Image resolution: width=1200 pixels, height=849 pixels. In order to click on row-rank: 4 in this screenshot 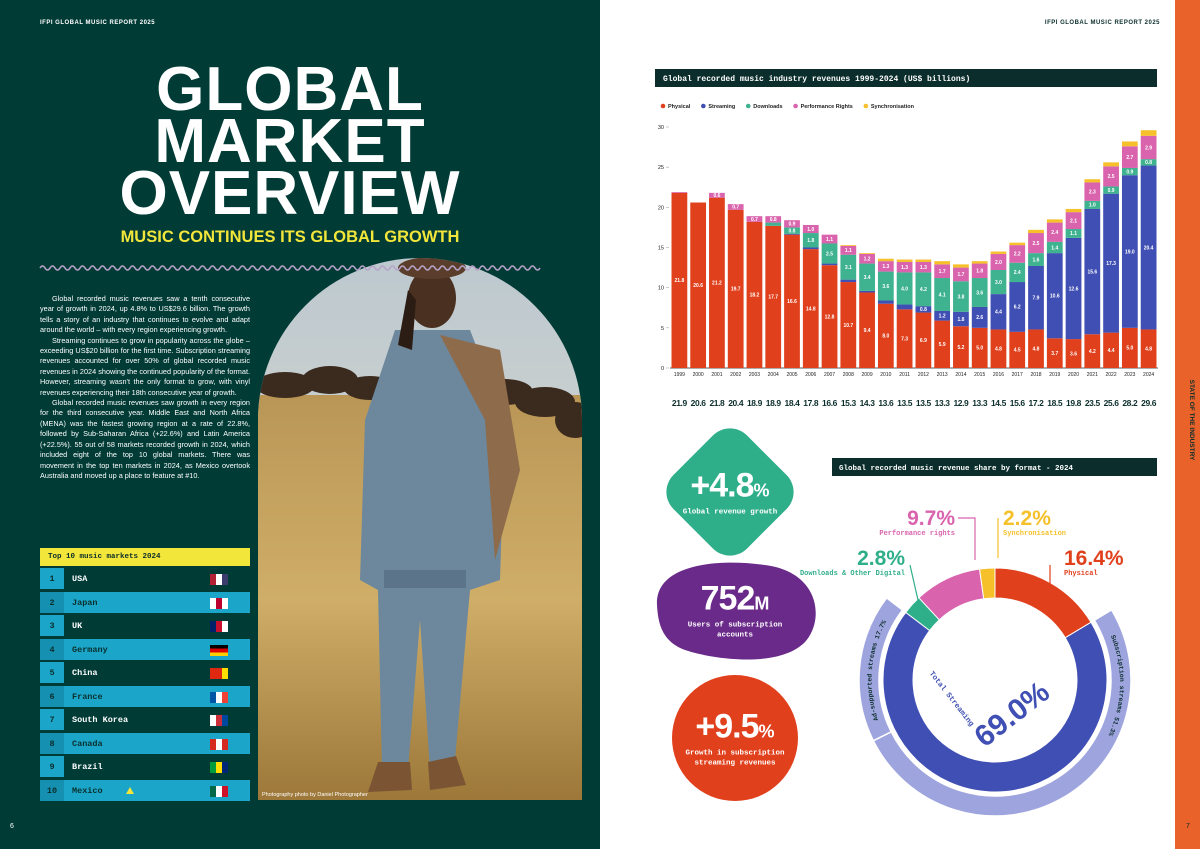, I will do `click(52, 649)`.